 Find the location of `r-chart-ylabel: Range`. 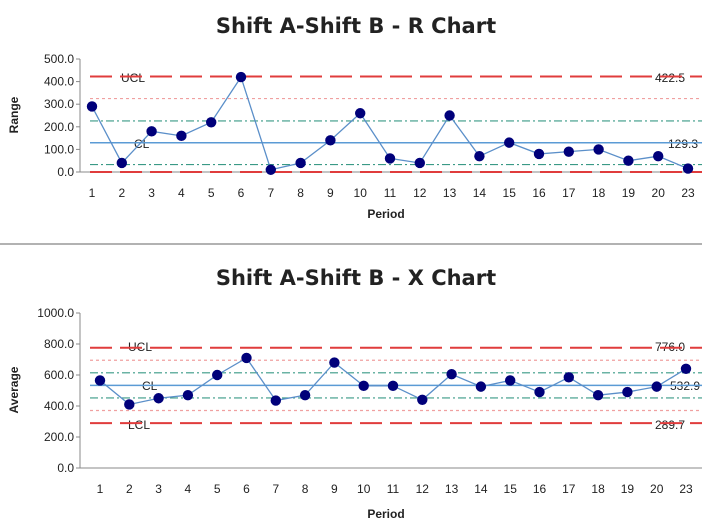

r-chart-ylabel: Range is located at coordinates (14, 114).